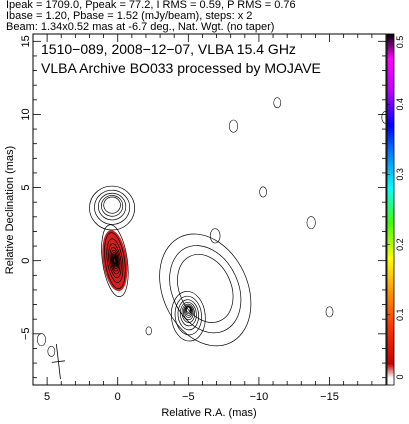 The image size is (409, 424). Describe the element at coordinates (188, 397) in the screenshot. I see `x-tick-label: −5` at that location.